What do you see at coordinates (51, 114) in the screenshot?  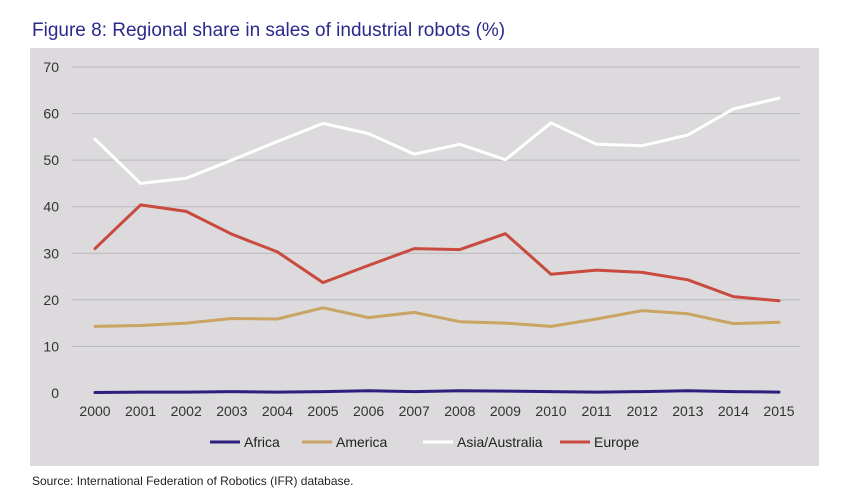 I see `y-tick-label: 60` at bounding box center [51, 114].